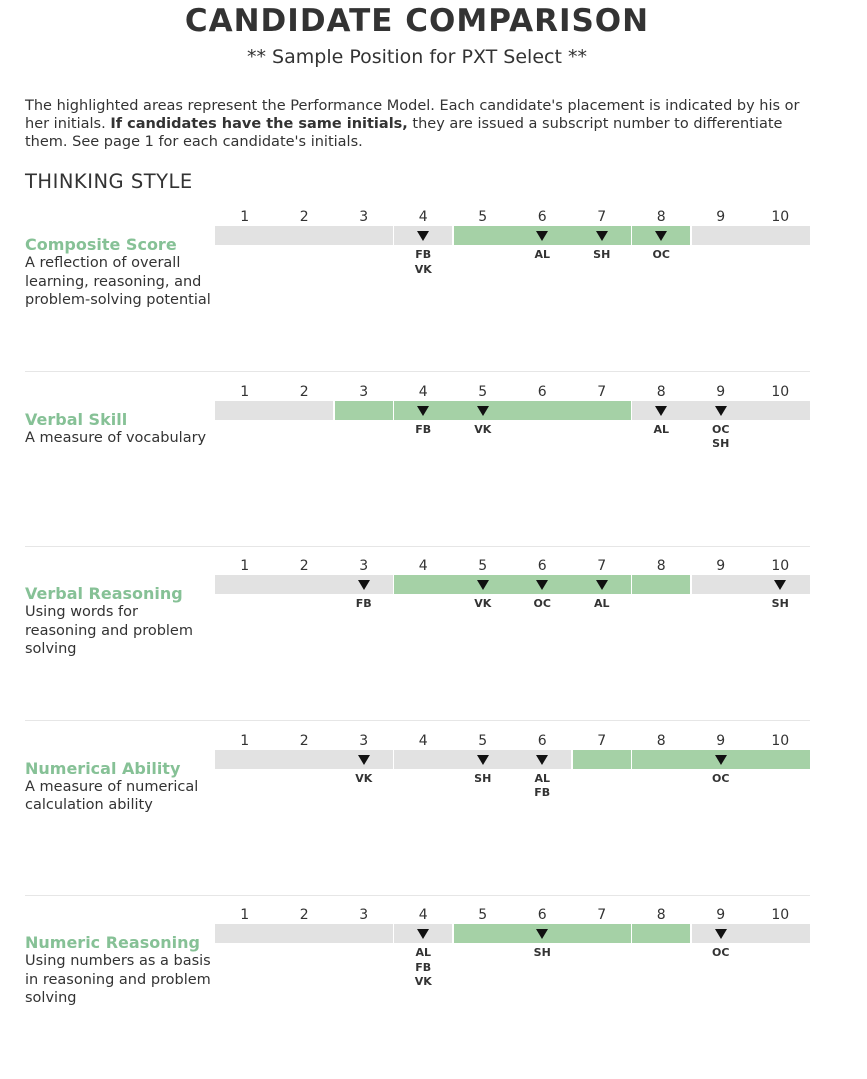 The height and width of the screenshot is (1079, 867). I want to click on section-title: THINKING STYLE, so click(109, 181).